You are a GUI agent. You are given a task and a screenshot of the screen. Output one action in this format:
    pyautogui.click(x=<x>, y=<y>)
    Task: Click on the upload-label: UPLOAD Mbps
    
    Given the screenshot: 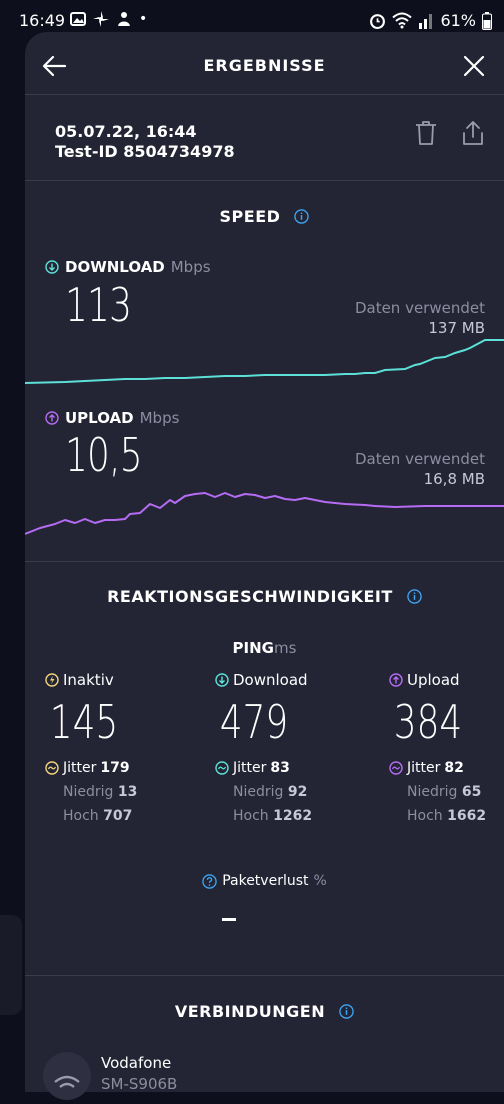 What is the action you would take?
    pyautogui.click(x=112, y=418)
    